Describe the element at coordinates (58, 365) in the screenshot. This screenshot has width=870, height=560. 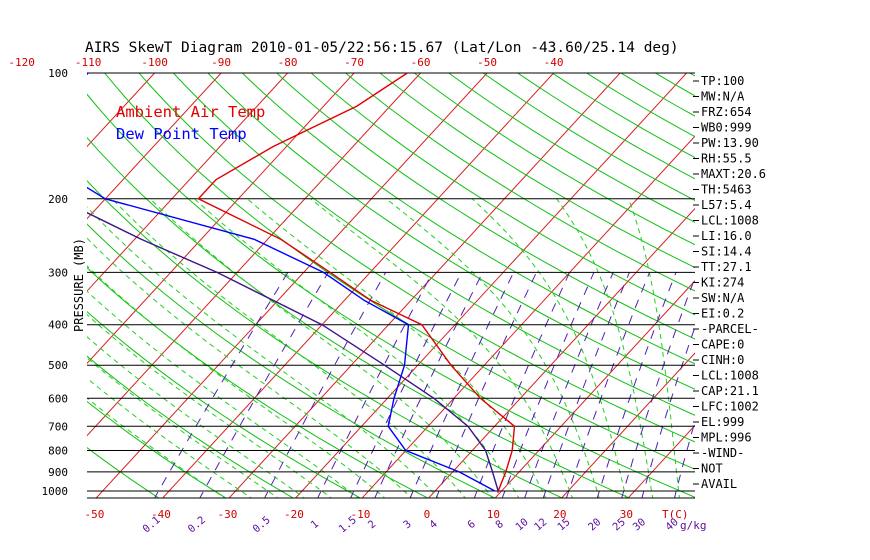
I see `pressure-tick-label: 500` at that location.